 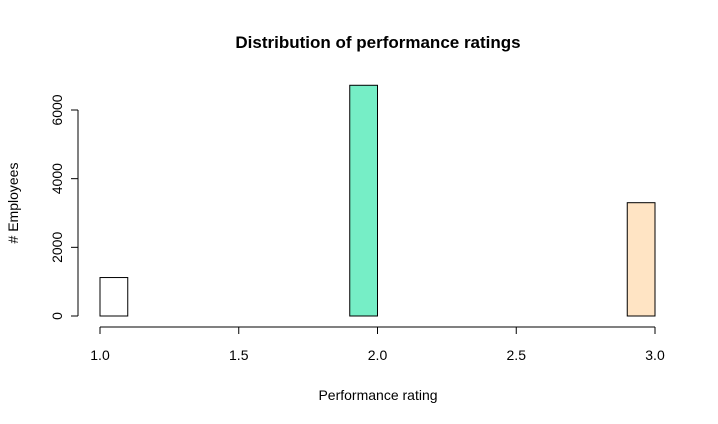 I want to click on x-tick-label: 3.0, so click(x=655, y=355).